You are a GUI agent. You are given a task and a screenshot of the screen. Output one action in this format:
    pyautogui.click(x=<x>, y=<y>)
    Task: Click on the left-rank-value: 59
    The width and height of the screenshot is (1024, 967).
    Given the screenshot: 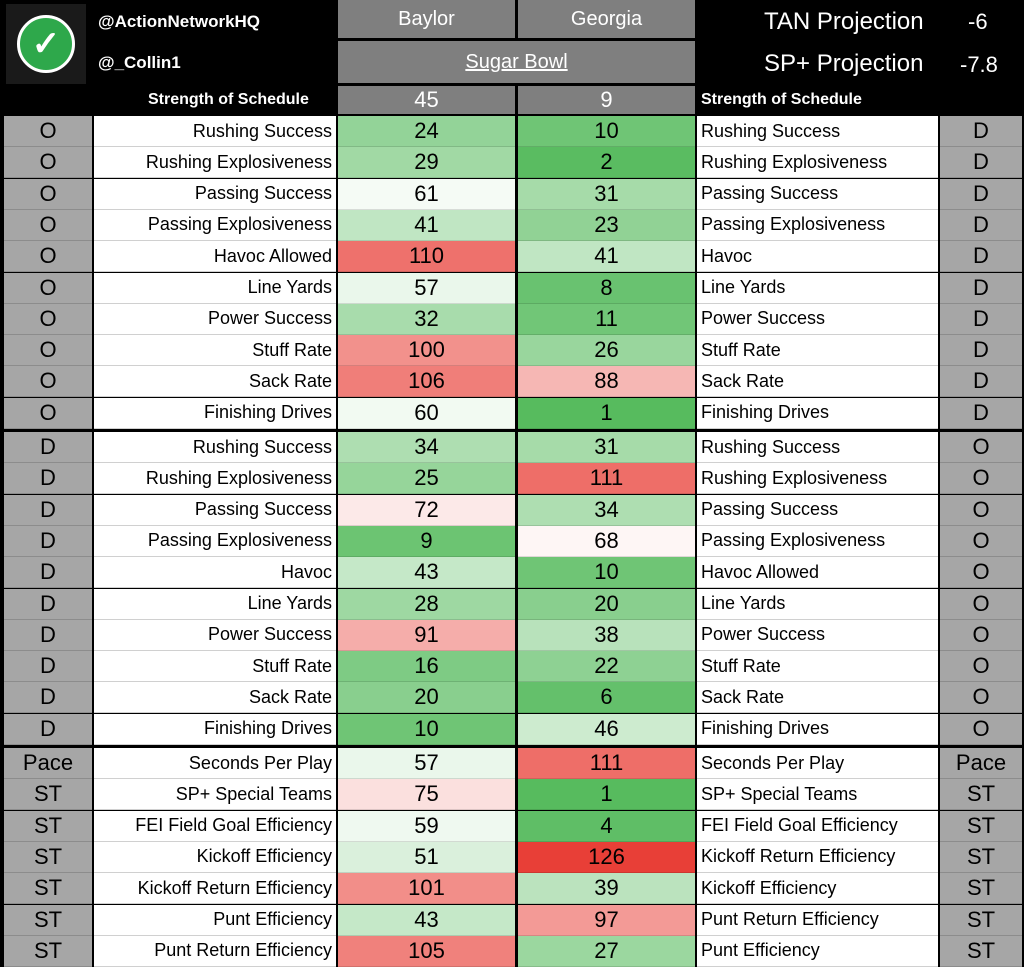 What is the action you would take?
    pyautogui.click(x=426, y=826)
    